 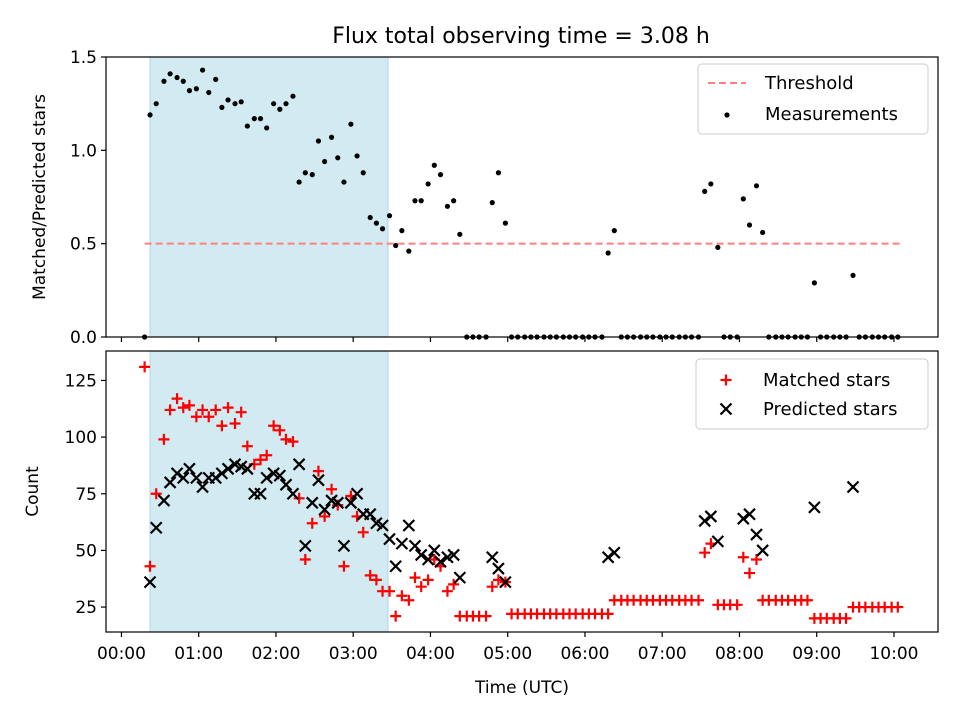 I want to click on x-tick-label: 03:00, so click(x=353, y=654).